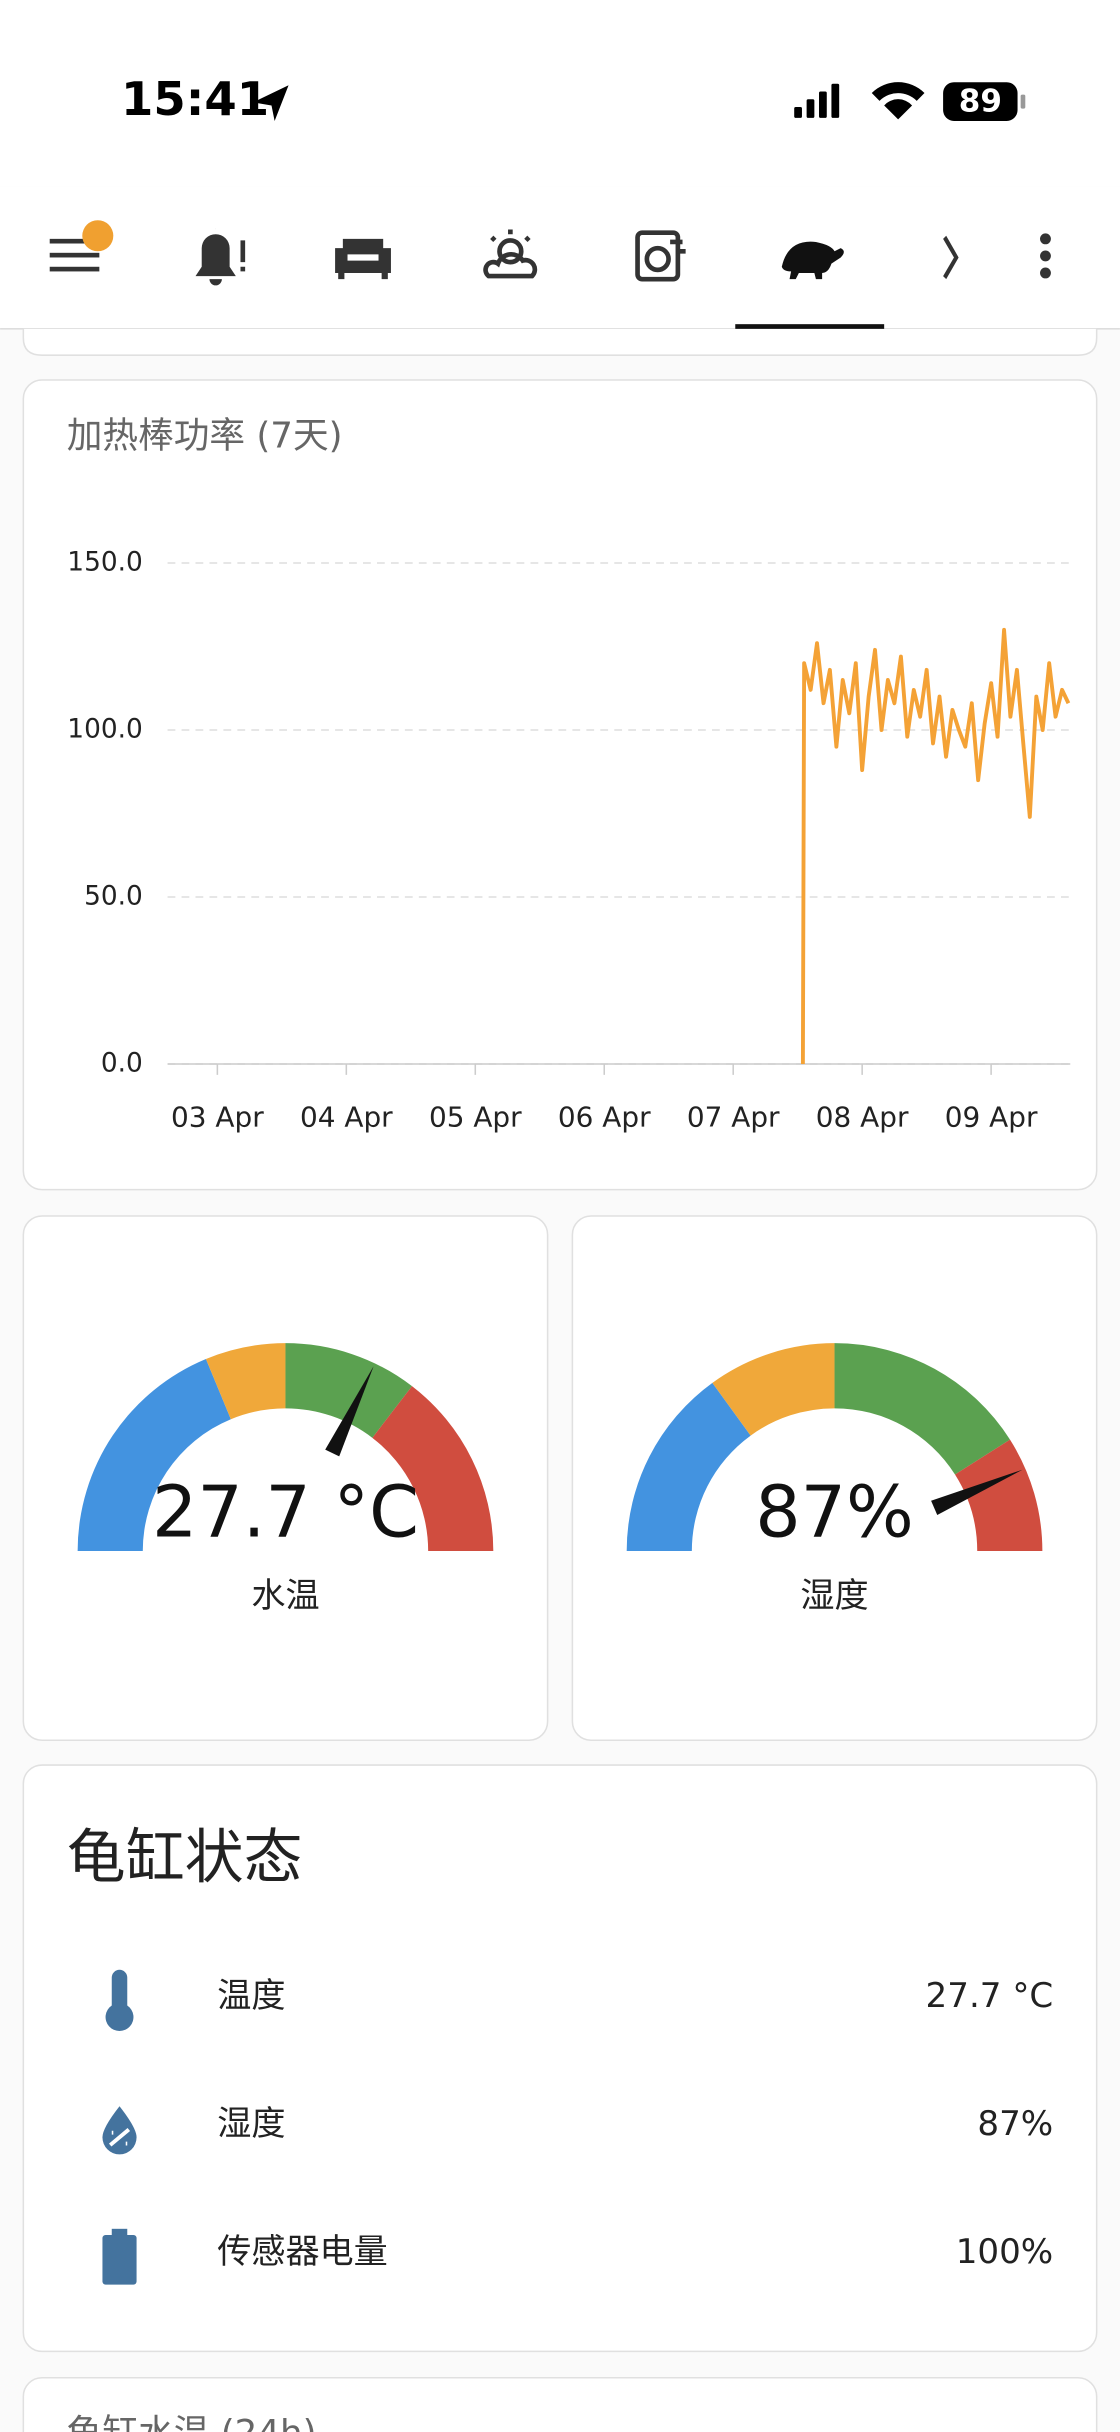 The height and width of the screenshot is (2432, 1120). Describe the element at coordinates (560, 93) in the screenshot. I see `status-bar` at that location.